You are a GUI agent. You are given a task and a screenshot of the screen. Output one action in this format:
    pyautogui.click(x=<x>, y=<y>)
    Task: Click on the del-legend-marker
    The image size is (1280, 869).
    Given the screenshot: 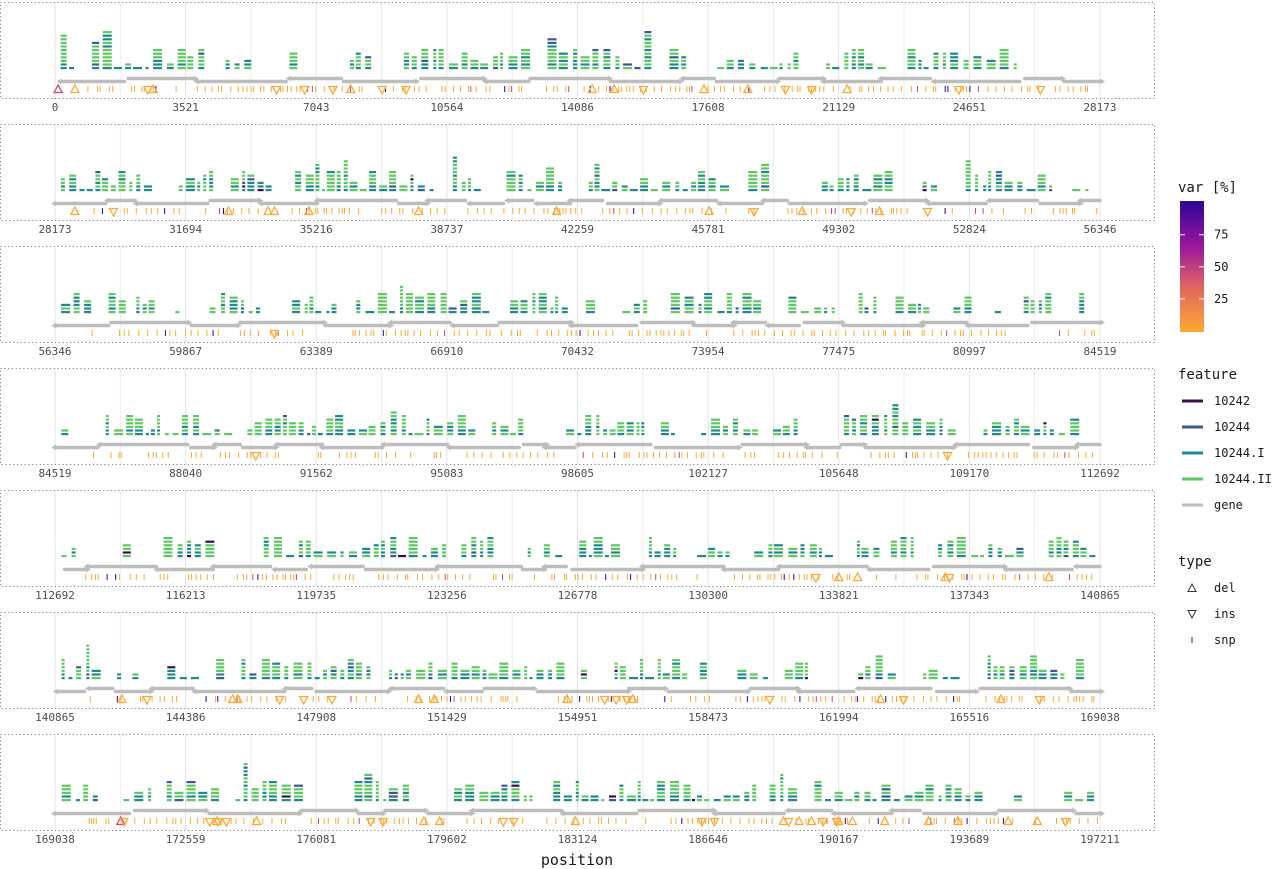 What is the action you would take?
    pyautogui.click(x=1192, y=587)
    